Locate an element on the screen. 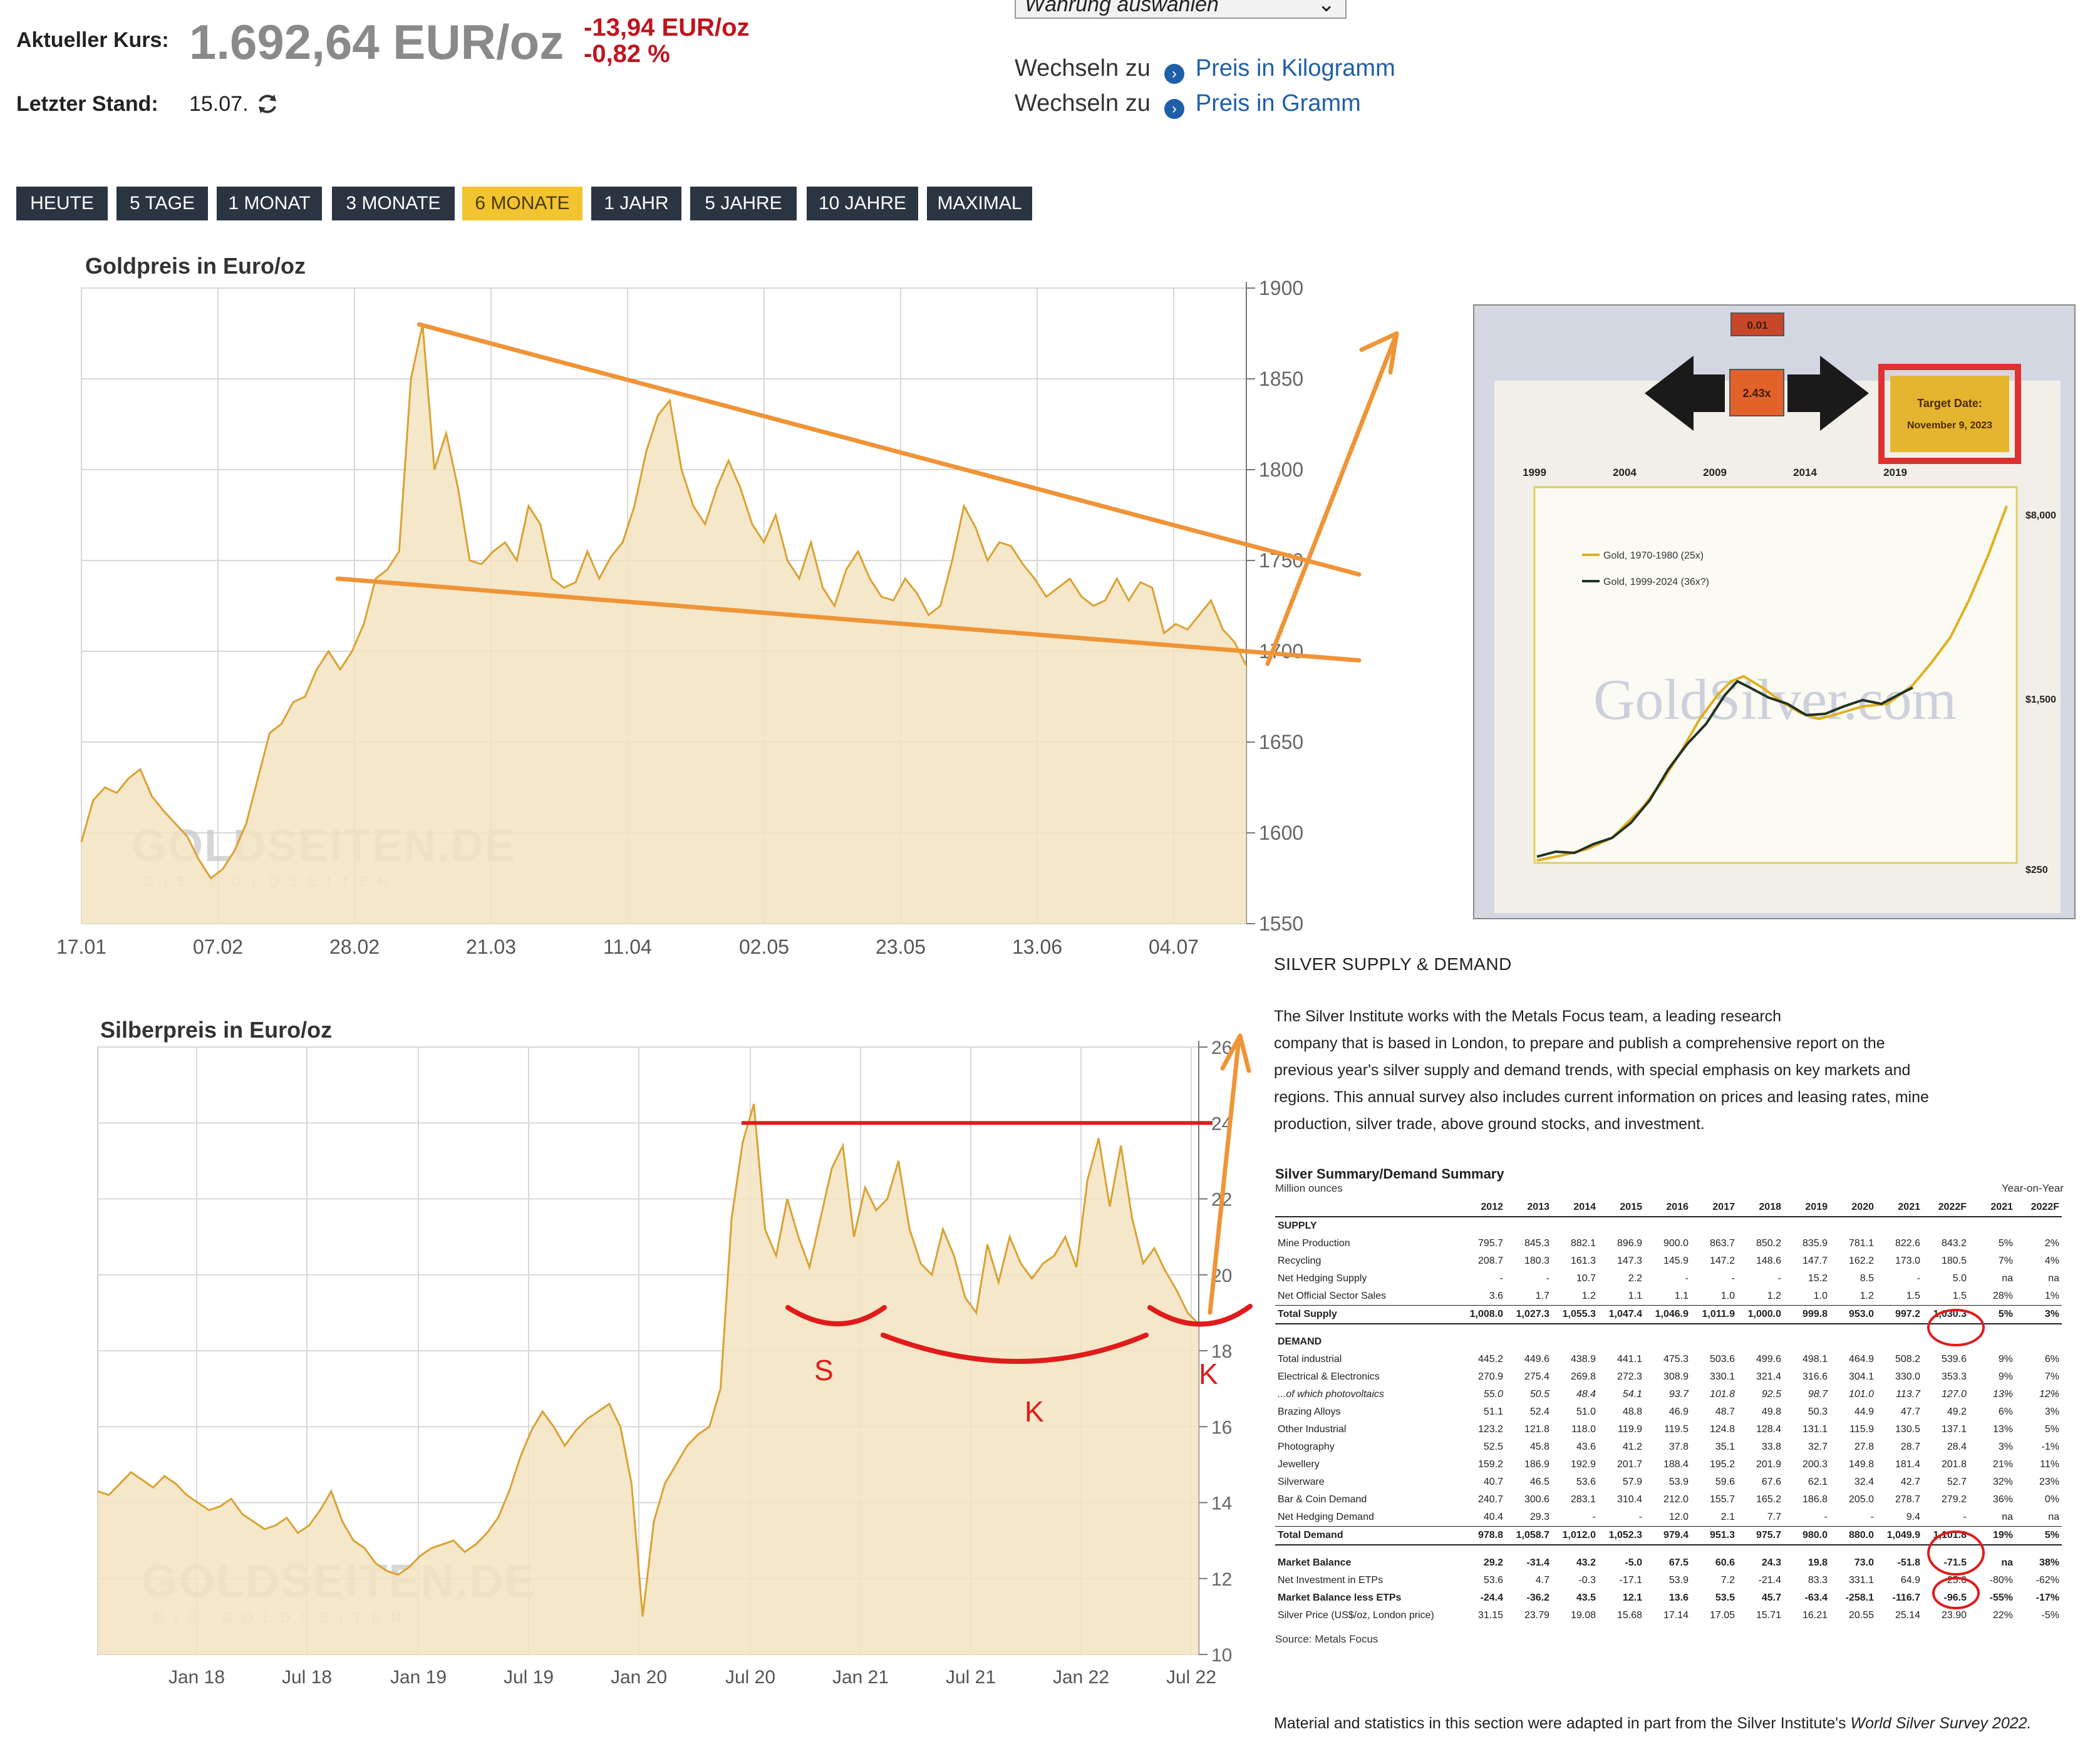  table-cell: - is located at coordinates (1965, 1517).